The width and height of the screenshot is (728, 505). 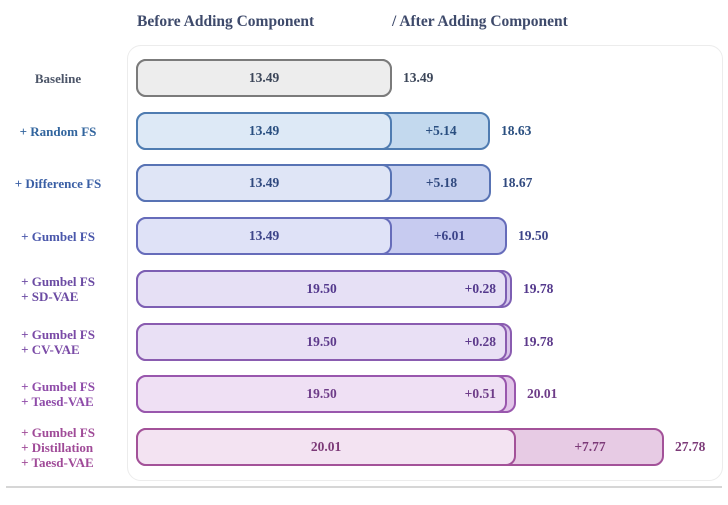 What do you see at coordinates (58, 78) in the screenshot?
I see `row-label: Baseline` at bounding box center [58, 78].